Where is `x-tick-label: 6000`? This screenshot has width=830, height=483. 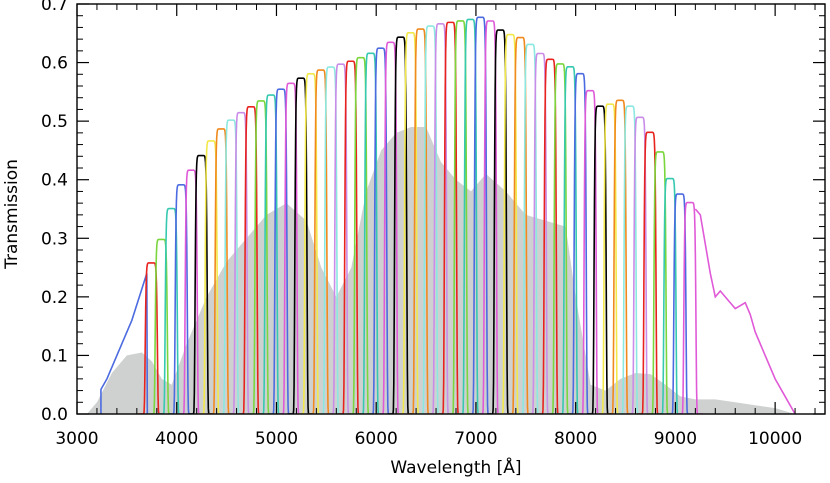
x-tick-label: 6000 is located at coordinates (376, 439).